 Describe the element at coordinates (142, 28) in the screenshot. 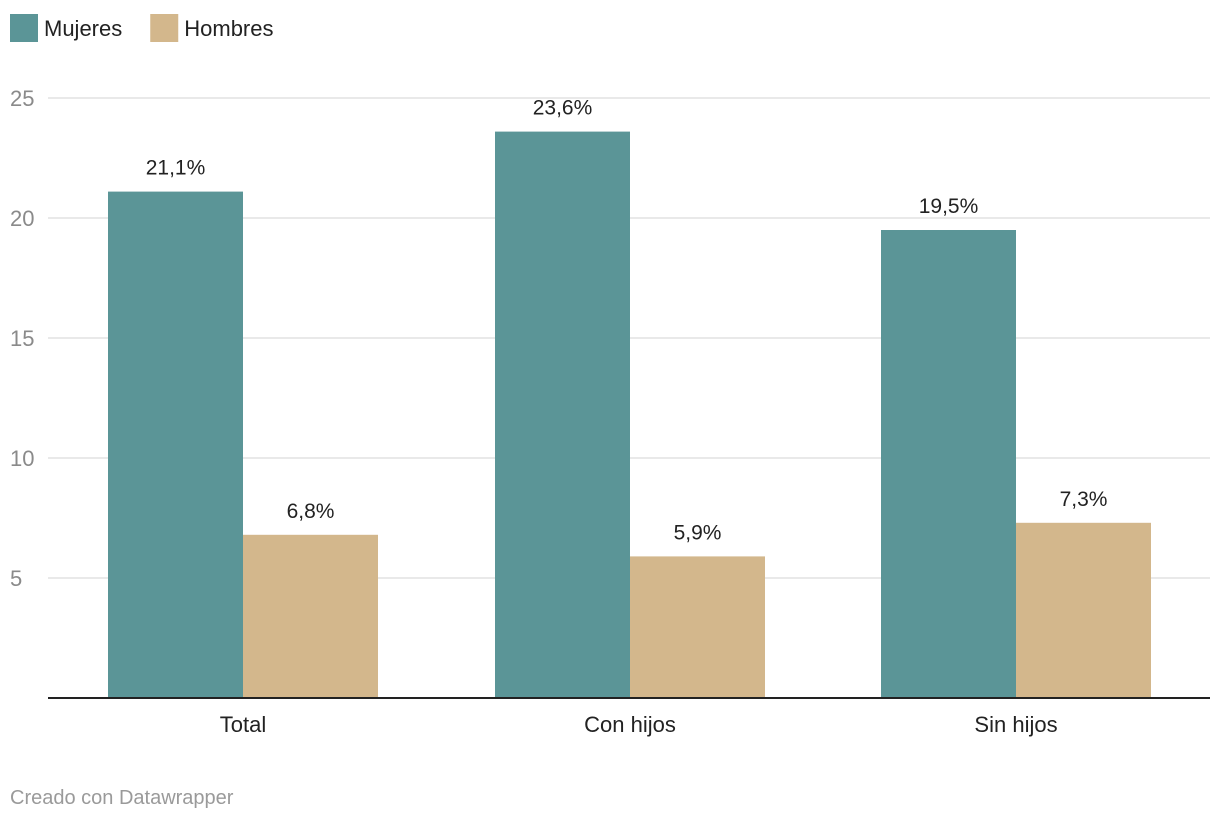

I see `legend: Mujeres Hombres` at that location.